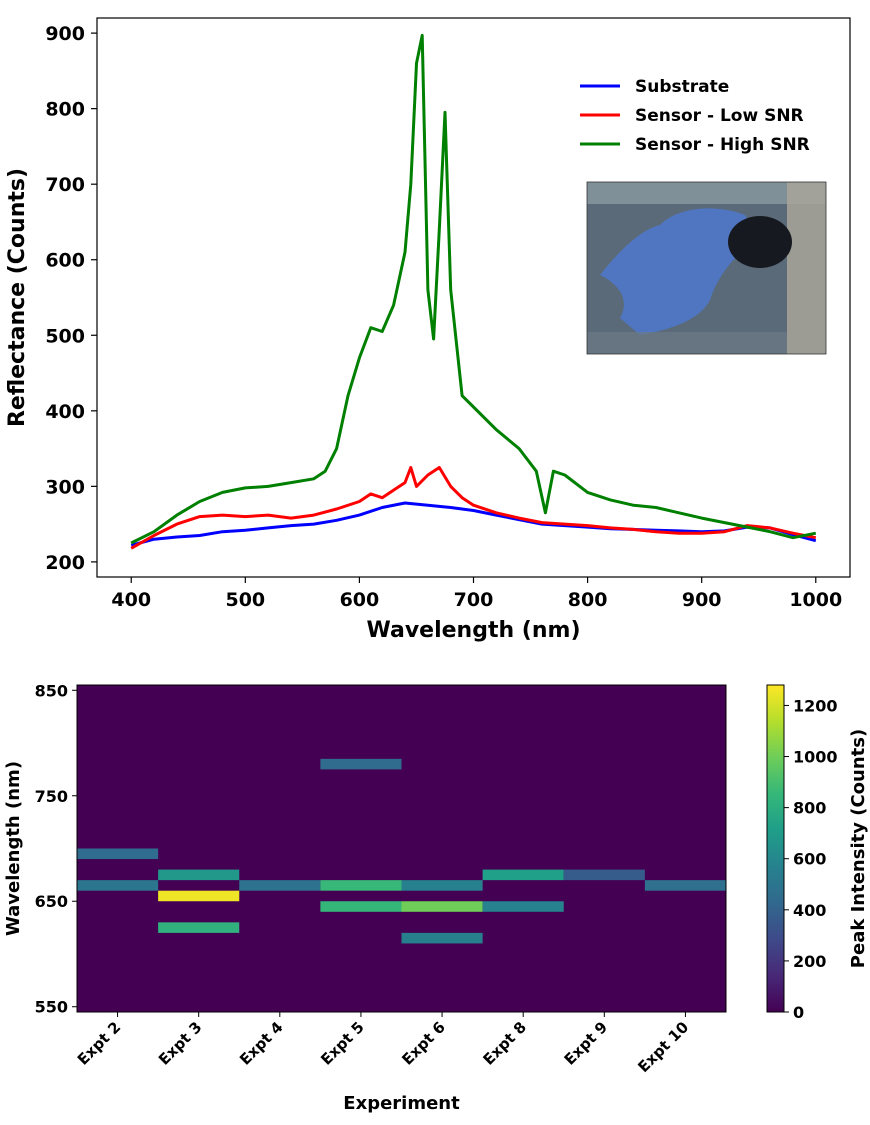 This screenshot has height=1125, width=870. I want to click on inset-bottom-band, so click(687, 343).